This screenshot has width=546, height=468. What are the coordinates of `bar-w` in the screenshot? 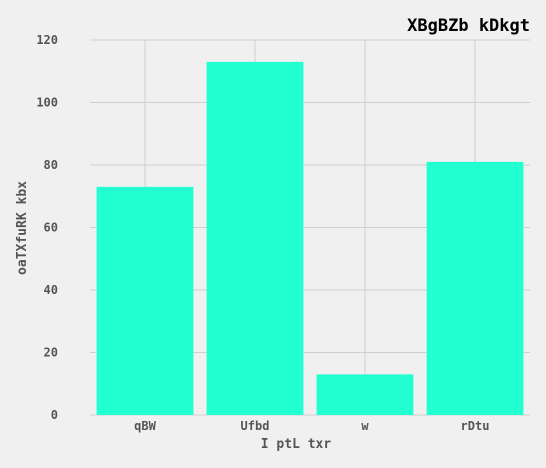 It's located at (365, 394).